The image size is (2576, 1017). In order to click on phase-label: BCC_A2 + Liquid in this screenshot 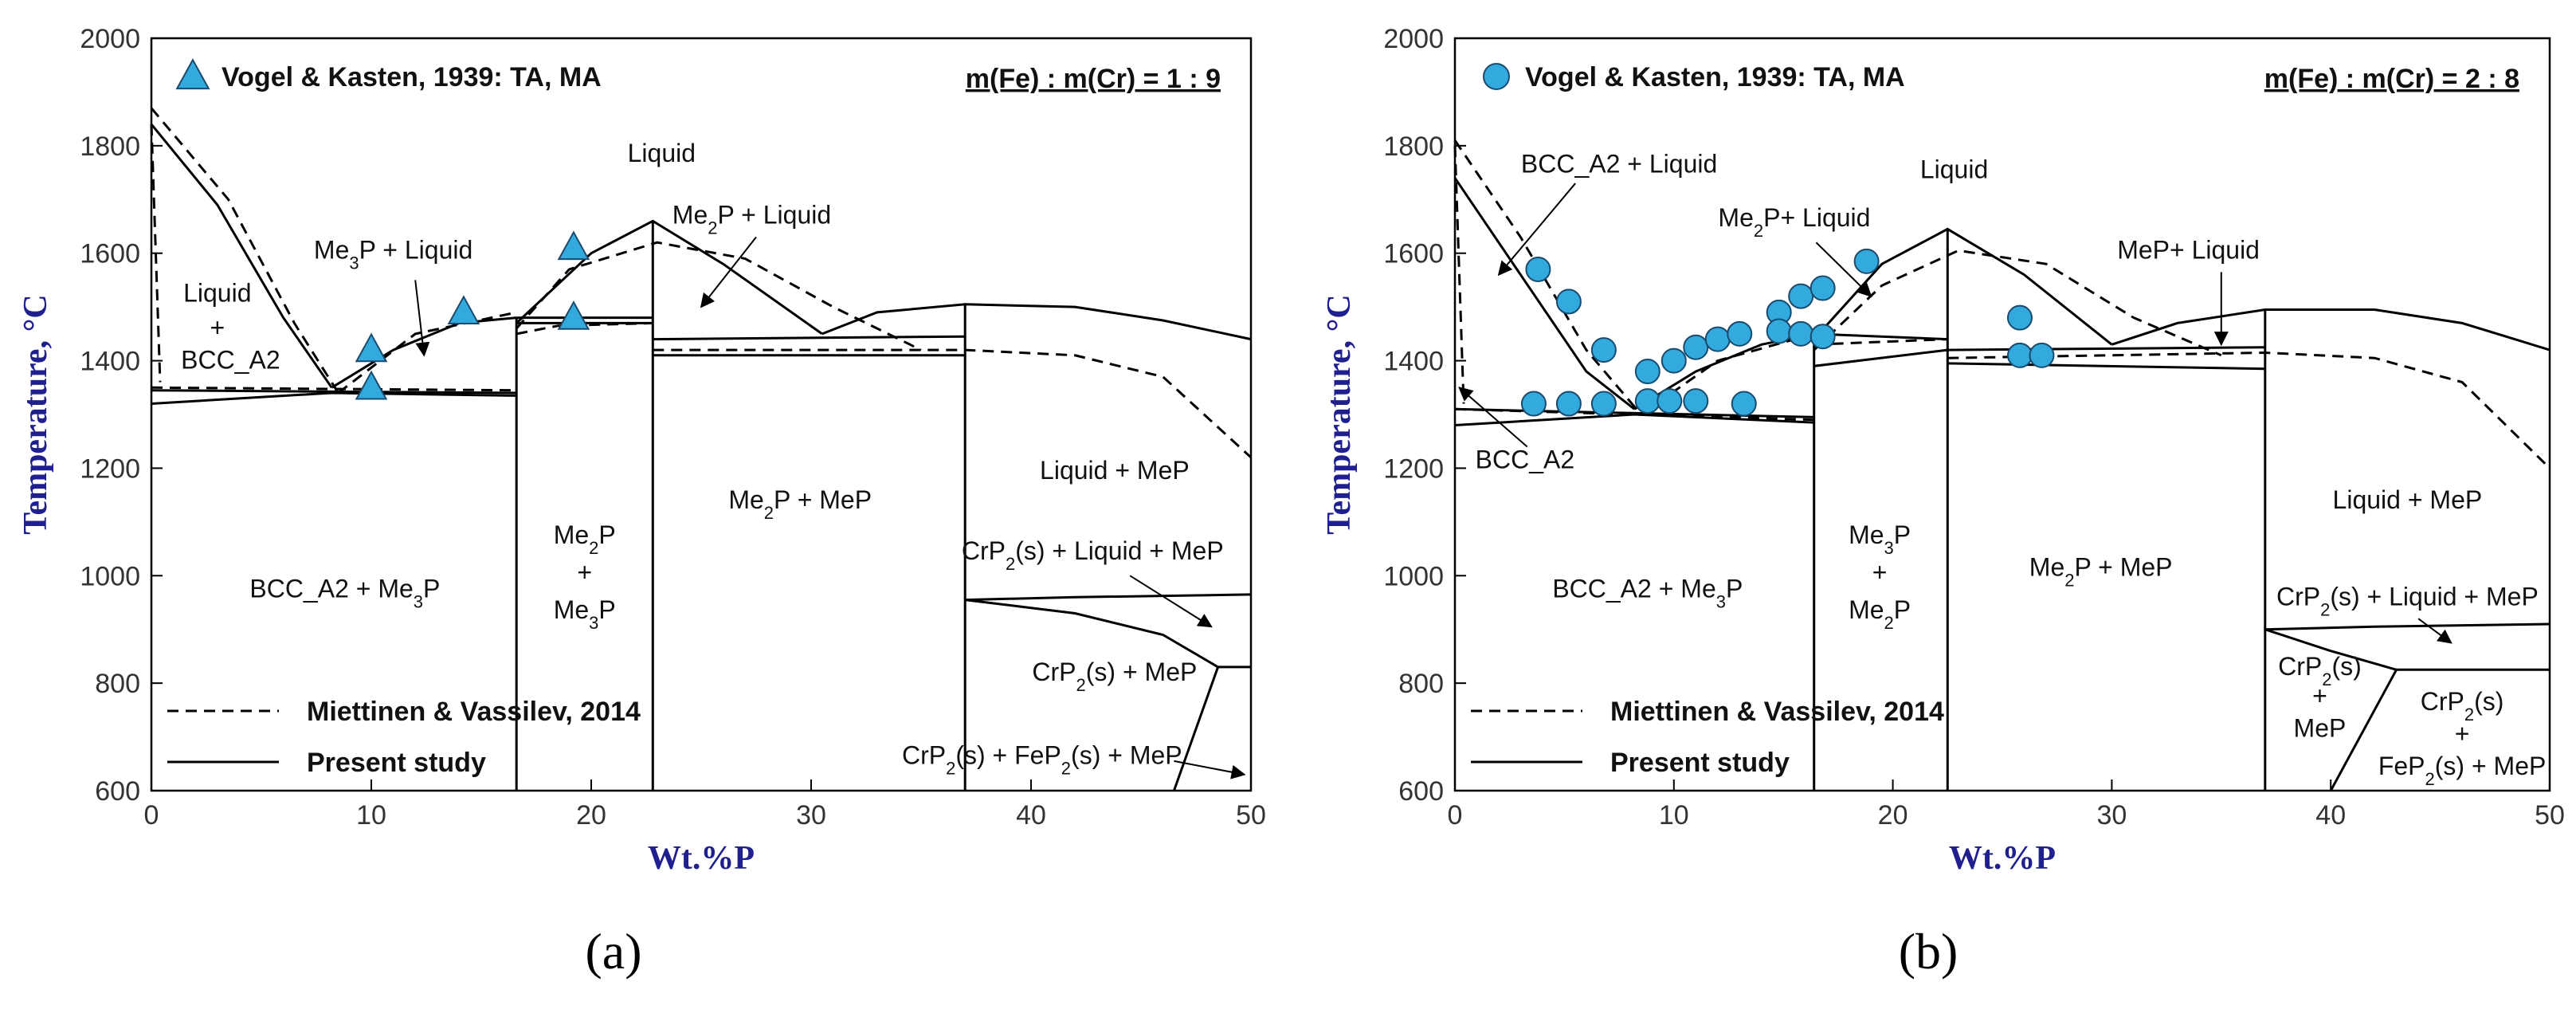, I will do `click(1619, 164)`.